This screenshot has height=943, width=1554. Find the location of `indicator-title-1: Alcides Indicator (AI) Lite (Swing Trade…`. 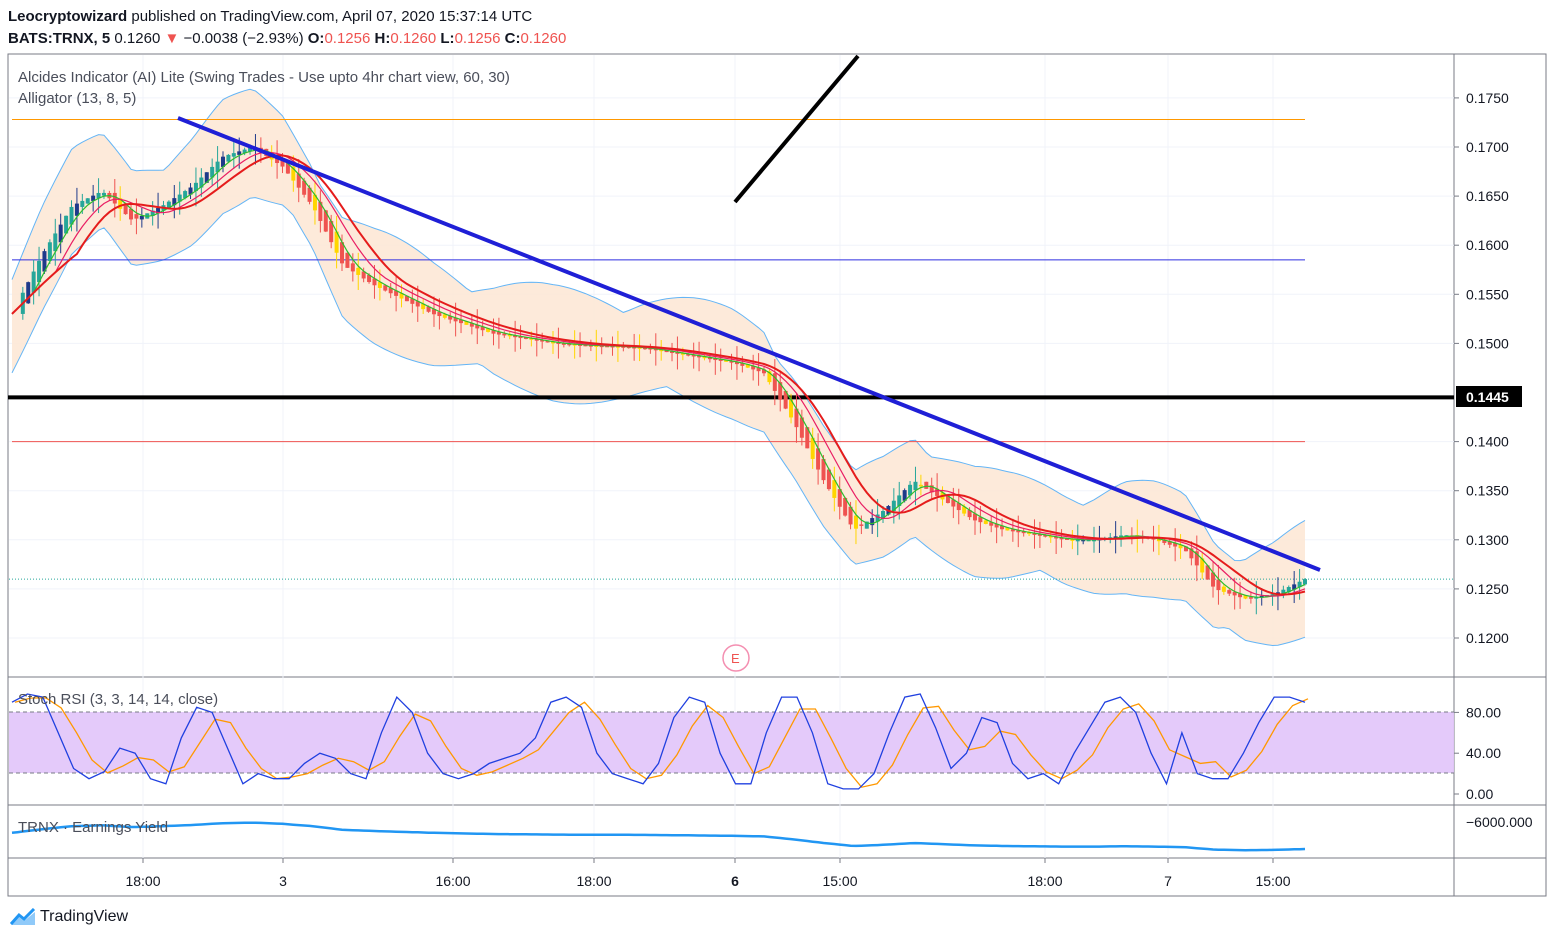

indicator-title-1: Alcides Indicator (AI) Lite (Swing Trade… is located at coordinates (264, 77).